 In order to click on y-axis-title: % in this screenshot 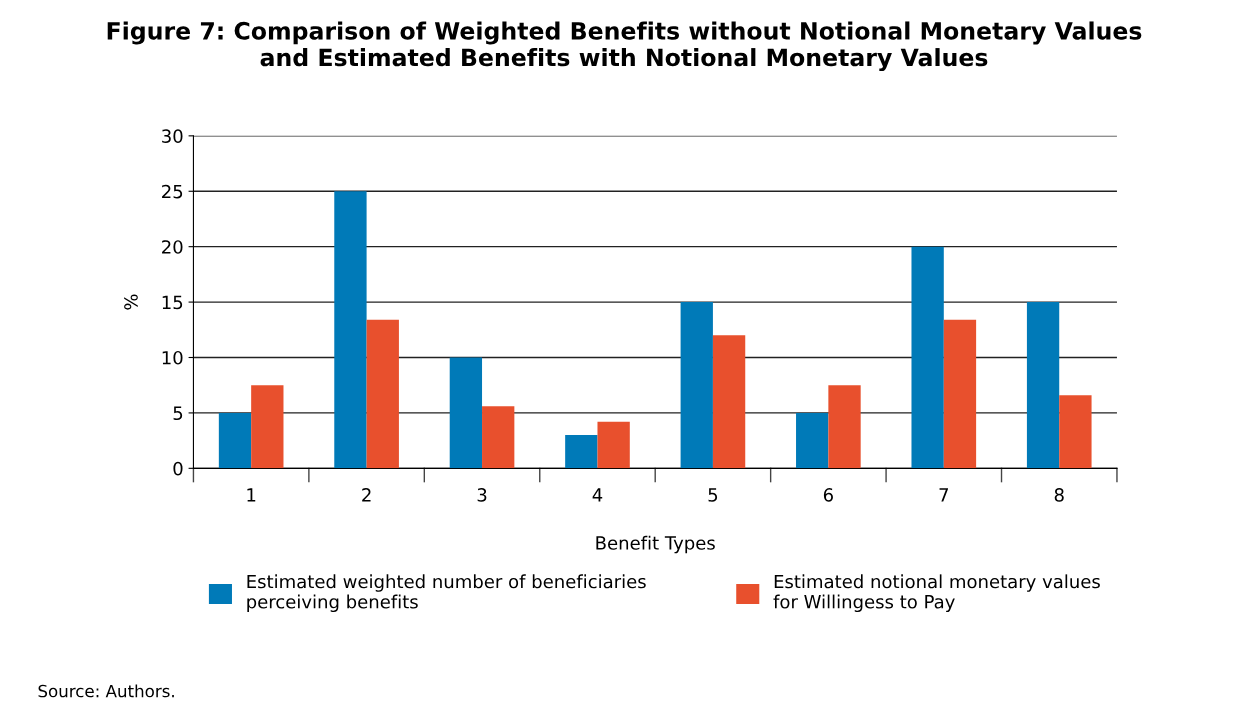, I will do `click(131, 302)`.